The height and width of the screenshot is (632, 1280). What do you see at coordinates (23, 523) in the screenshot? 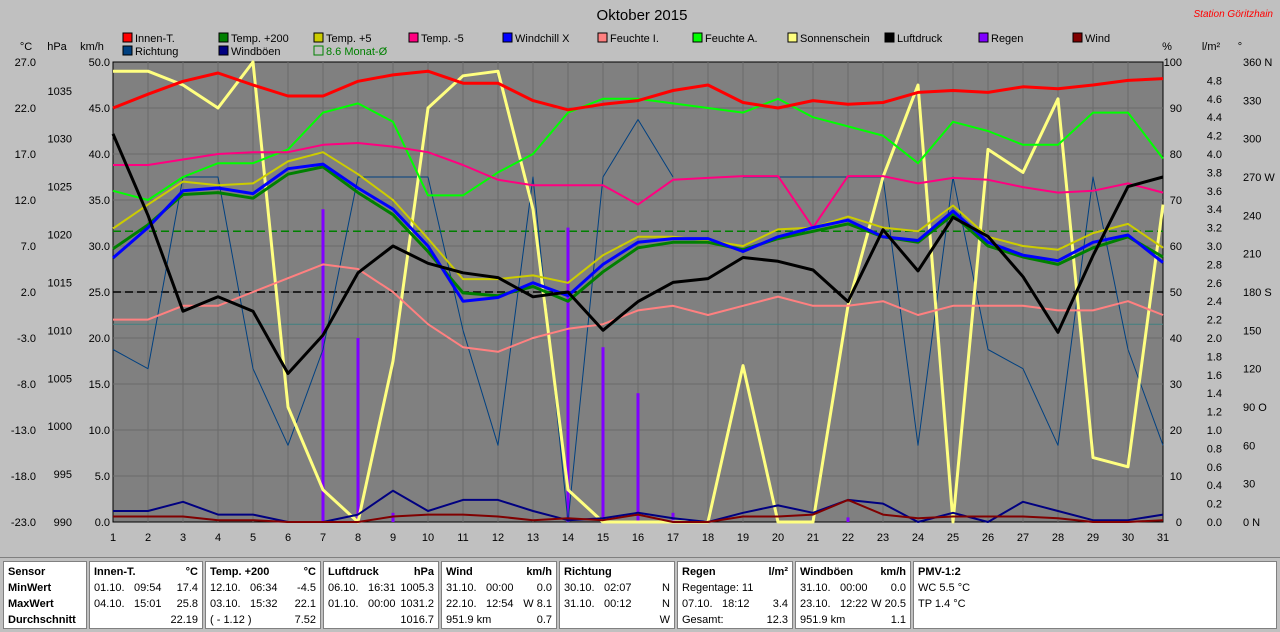
I see `temp-tick-label: -23.0` at bounding box center [23, 523].